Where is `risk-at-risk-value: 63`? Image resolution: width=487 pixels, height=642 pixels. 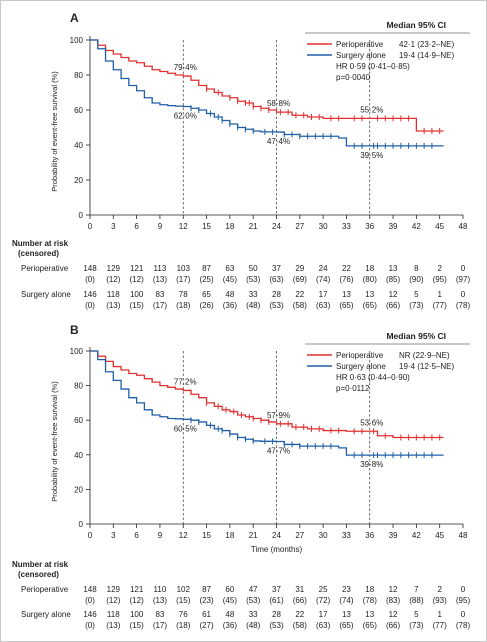 risk-at-risk-value: 63 is located at coordinates (229, 268).